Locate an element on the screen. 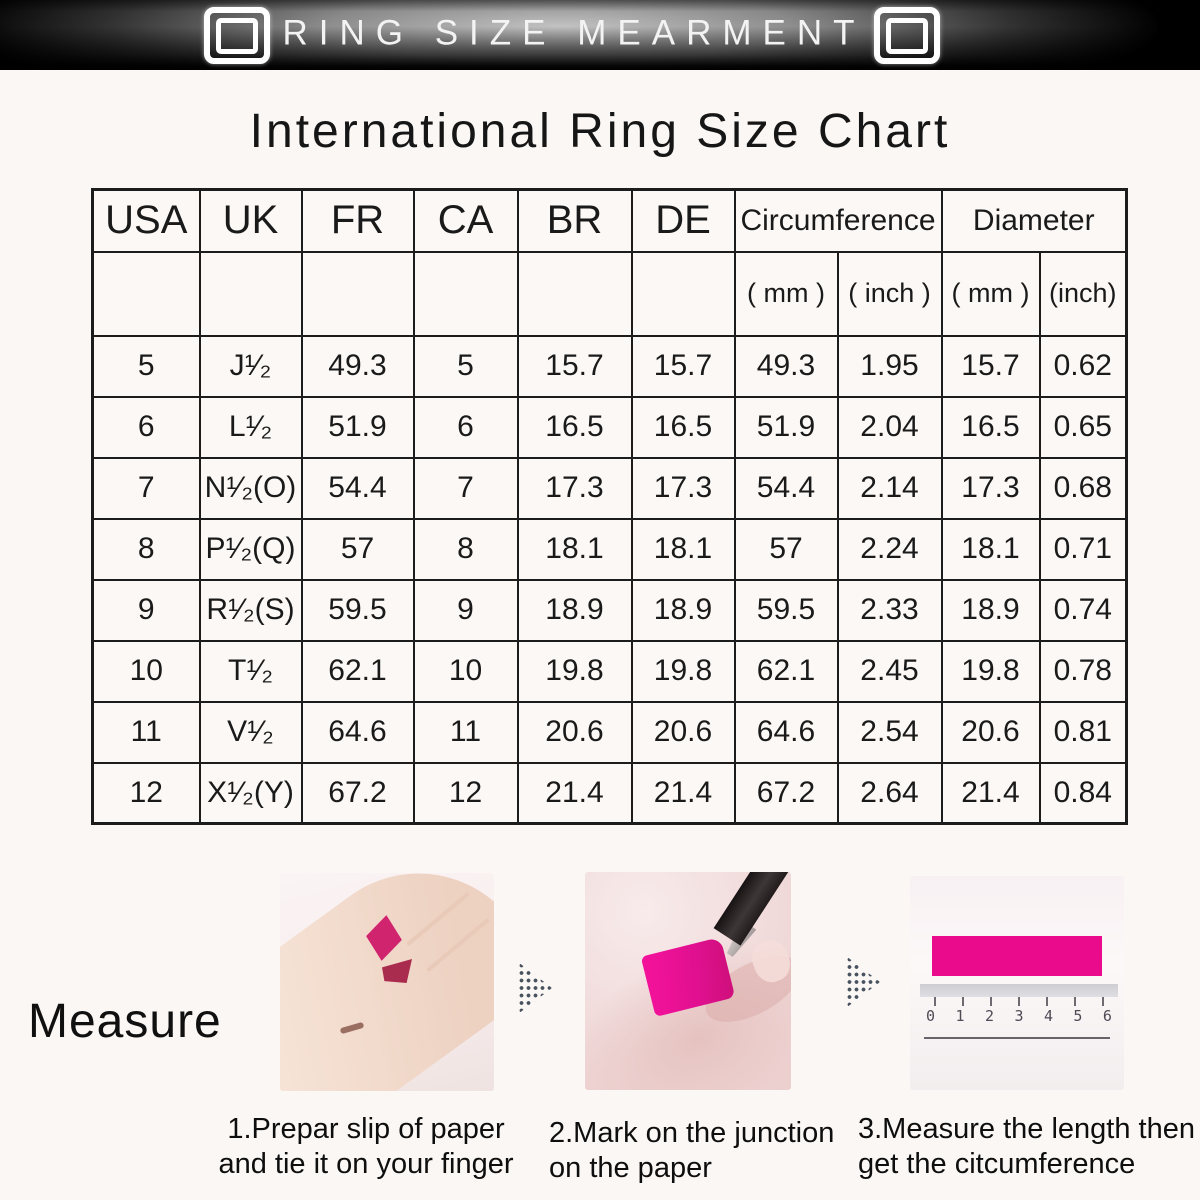 This screenshot has width=1200, height=1200. column-header: BR is located at coordinates (574, 220).